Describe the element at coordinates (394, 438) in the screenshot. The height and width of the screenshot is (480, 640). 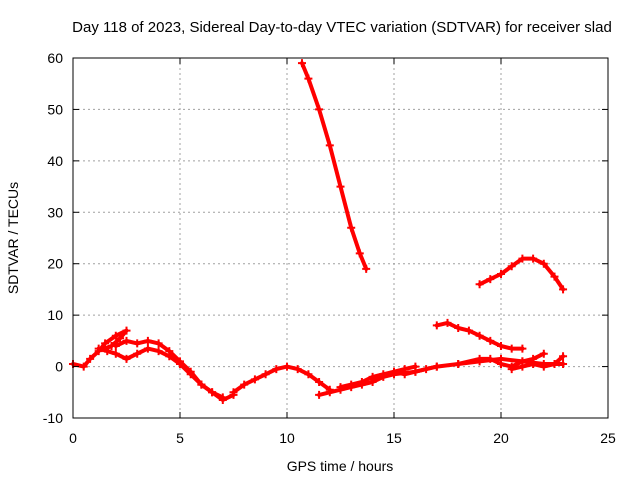
I see `x-tick-label: 15` at that location.